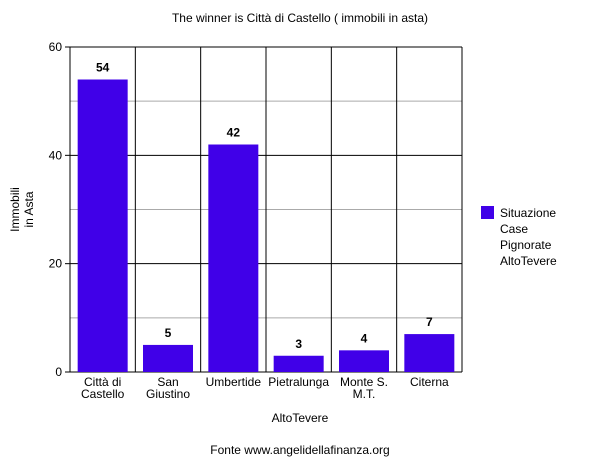 The height and width of the screenshot is (463, 600). What do you see at coordinates (429, 382) in the screenshot?
I see `x-tick-label: Citerna` at bounding box center [429, 382].